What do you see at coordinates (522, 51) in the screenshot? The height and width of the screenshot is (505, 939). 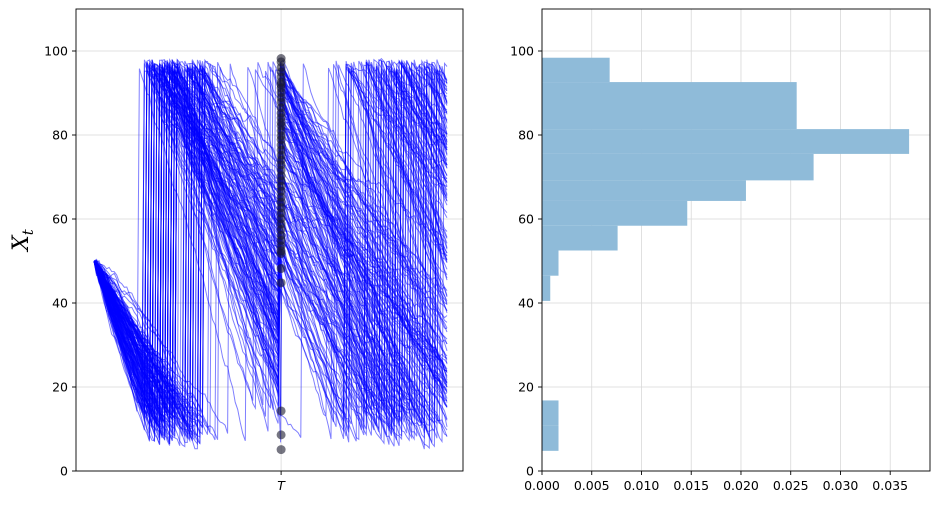 I see `histogram-y-tick-label-5: 100` at bounding box center [522, 51].